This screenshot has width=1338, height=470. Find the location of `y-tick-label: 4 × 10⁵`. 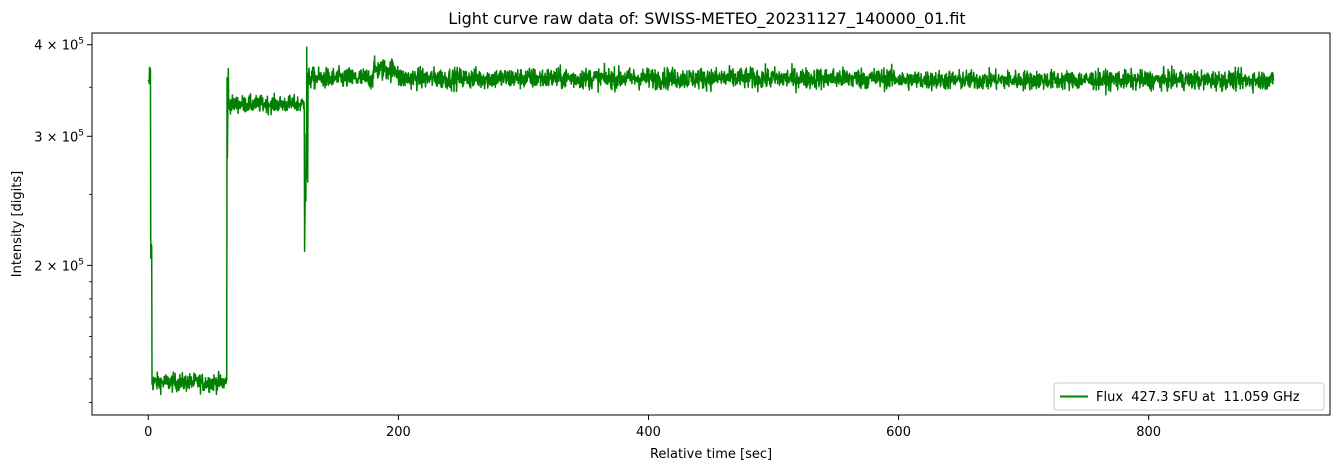

y-tick-label: 4 × 10⁵ is located at coordinates (59, 45).